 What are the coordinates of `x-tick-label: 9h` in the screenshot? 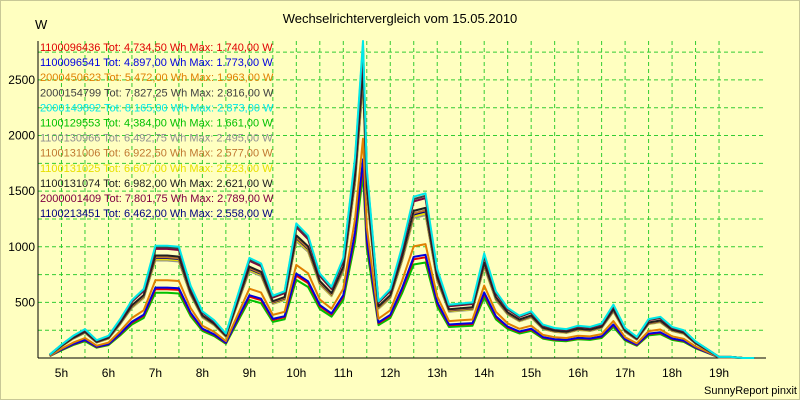 It's located at (249, 373).